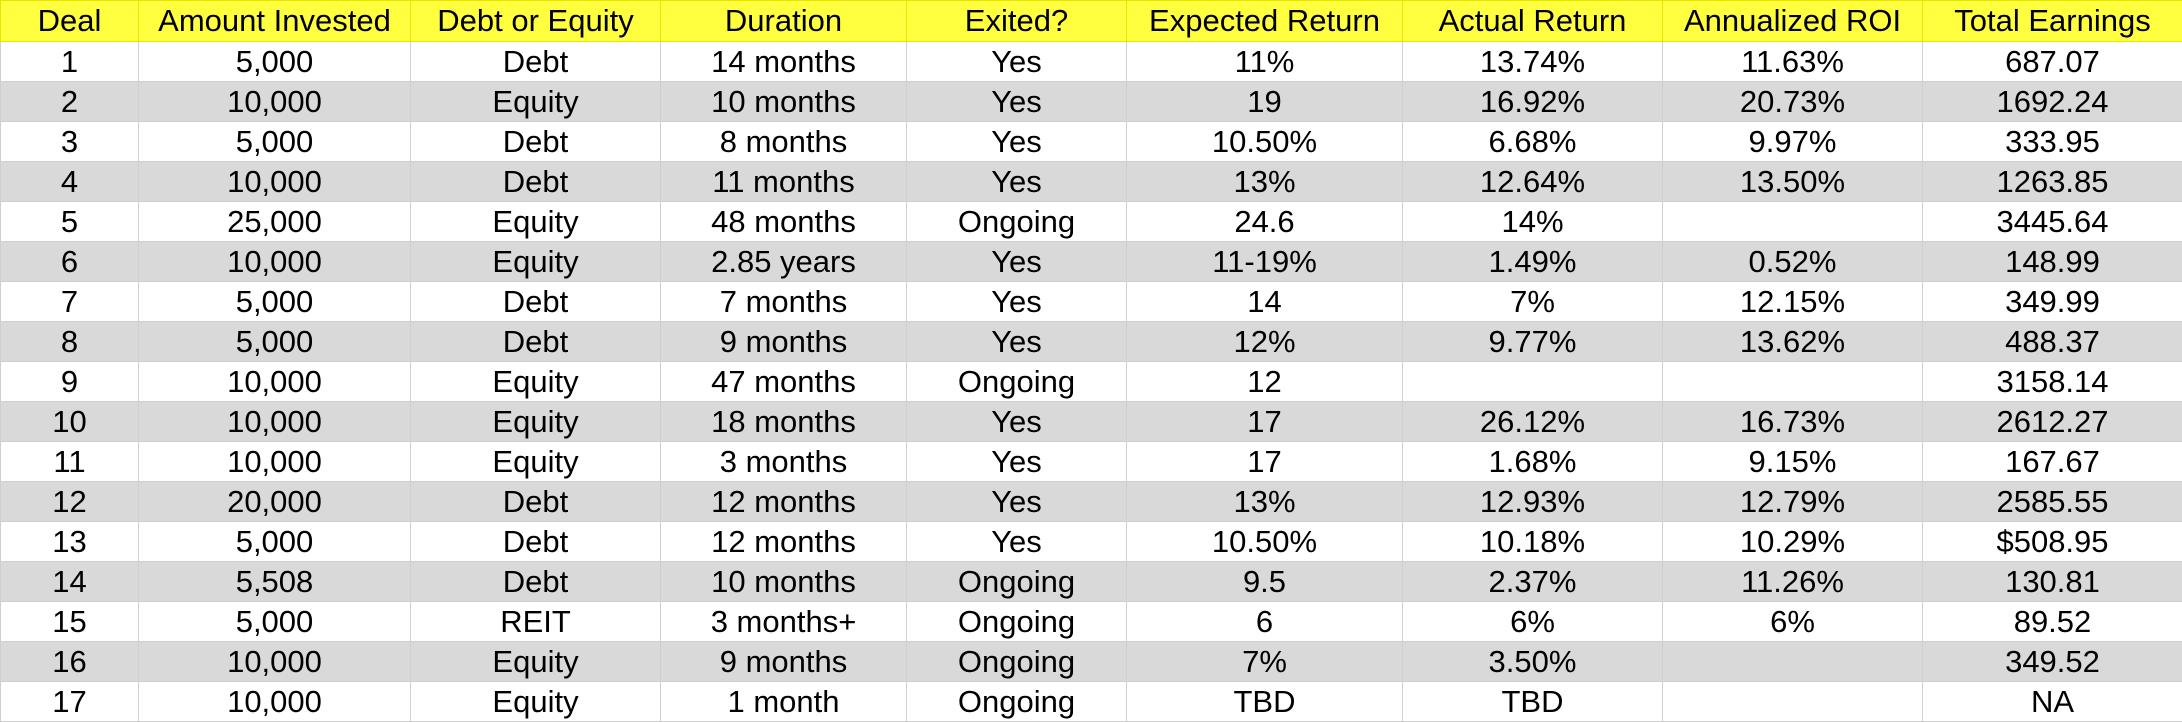  What do you see at coordinates (1264, 301) in the screenshot?
I see `cell-expected-return: 14` at bounding box center [1264, 301].